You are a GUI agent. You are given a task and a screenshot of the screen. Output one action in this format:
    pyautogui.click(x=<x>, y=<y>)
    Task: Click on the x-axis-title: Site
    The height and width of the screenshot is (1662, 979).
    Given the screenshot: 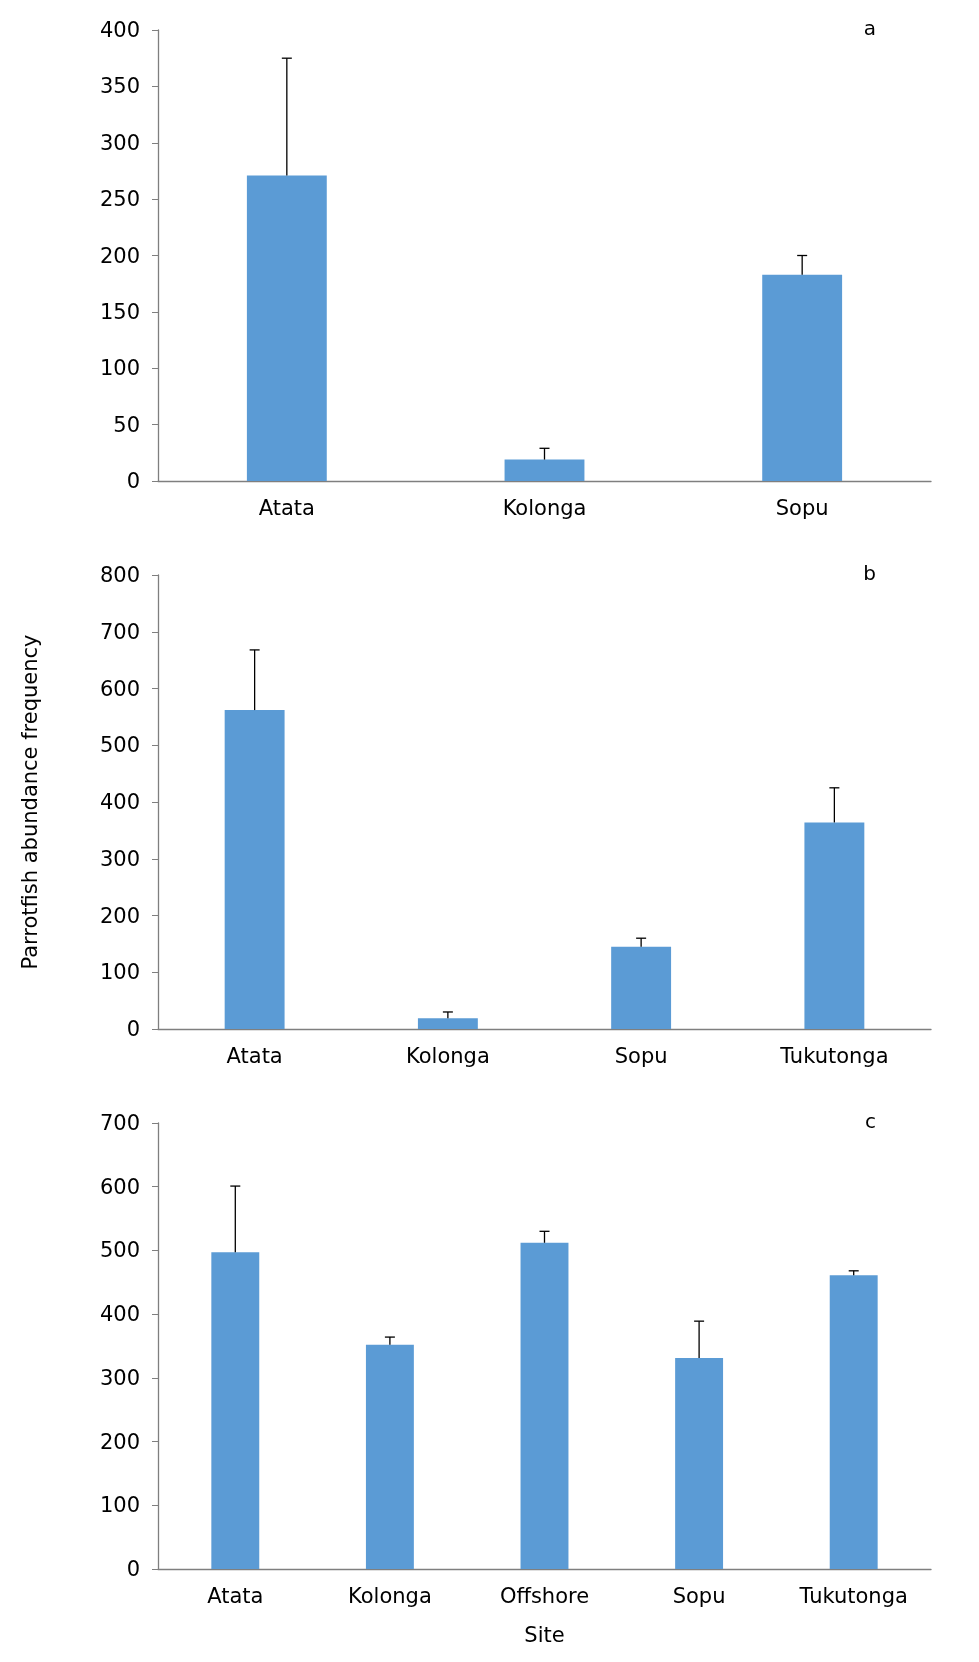 What is the action you would take?
    pyautogui.click(x=544, y=1634)
    